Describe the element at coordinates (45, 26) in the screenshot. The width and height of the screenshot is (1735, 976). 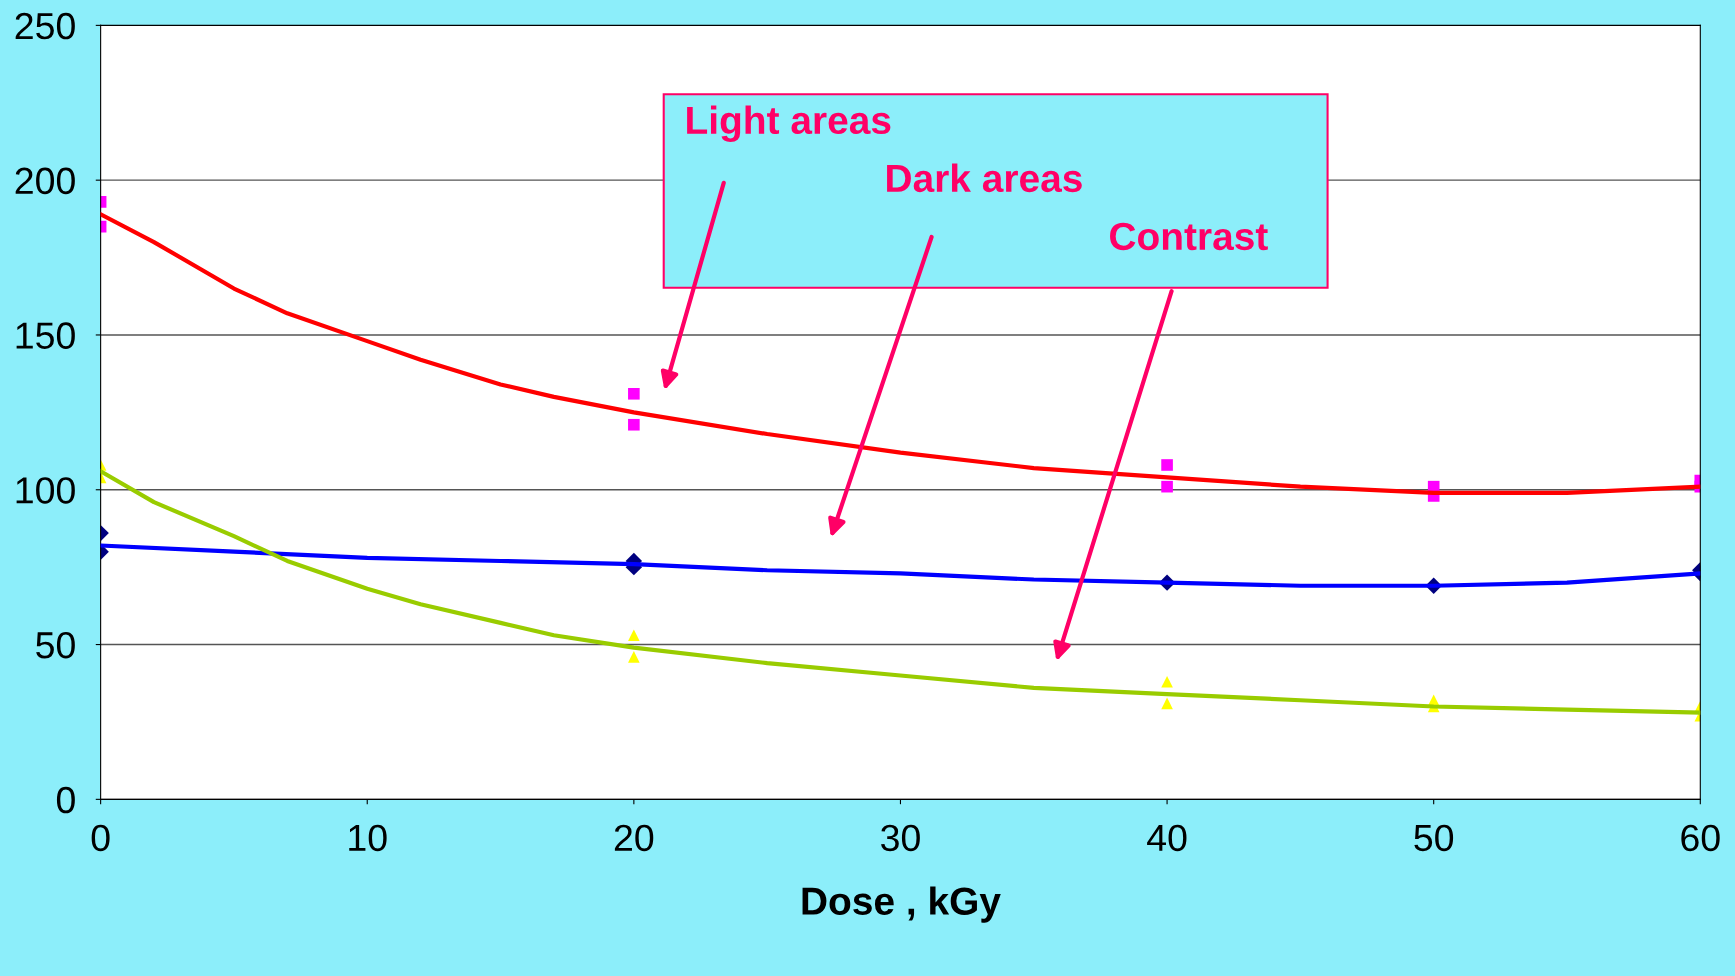
I see `y-tick-label: 250` at that location.